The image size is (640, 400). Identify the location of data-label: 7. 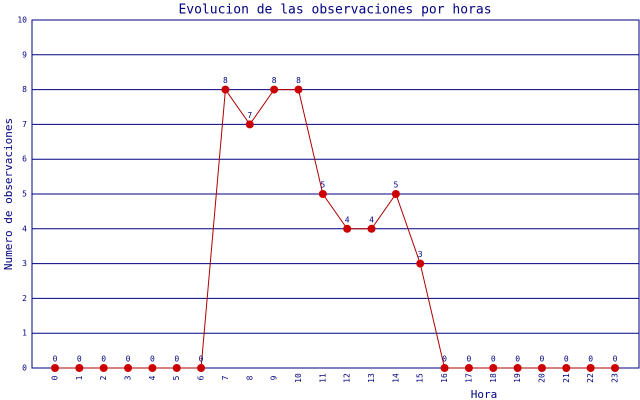
(249, 115).